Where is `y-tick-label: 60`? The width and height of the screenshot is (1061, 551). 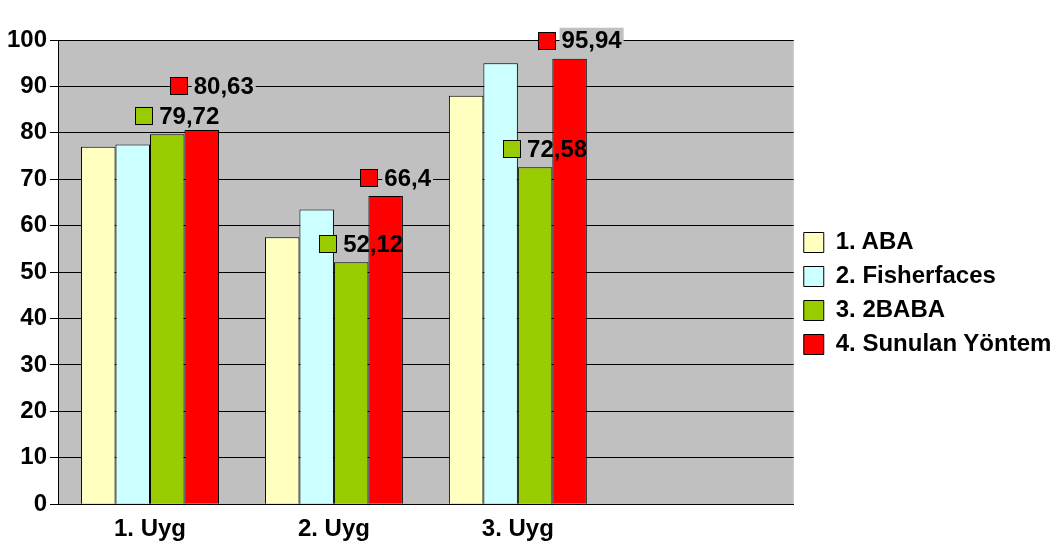 y-tick-label: 60 is located at coordinates (34, 224).